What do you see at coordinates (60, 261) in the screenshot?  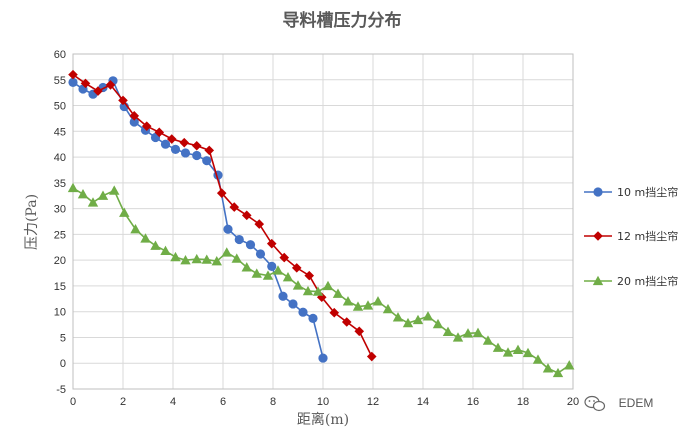 I see `y-tick-label: 20` at bounding box center [60, 261].